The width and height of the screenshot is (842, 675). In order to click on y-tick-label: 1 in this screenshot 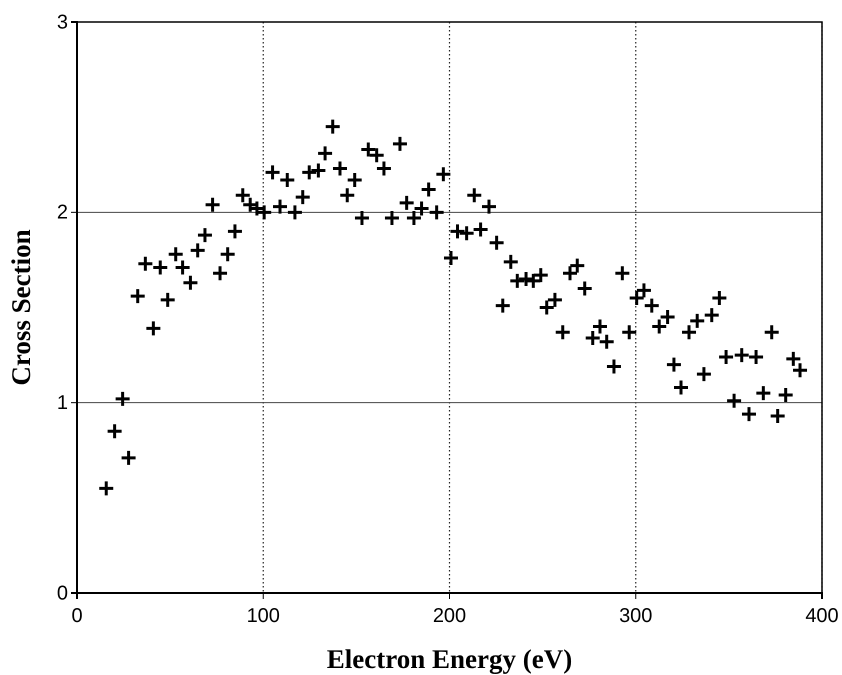, I will do `click(62, 403)`.